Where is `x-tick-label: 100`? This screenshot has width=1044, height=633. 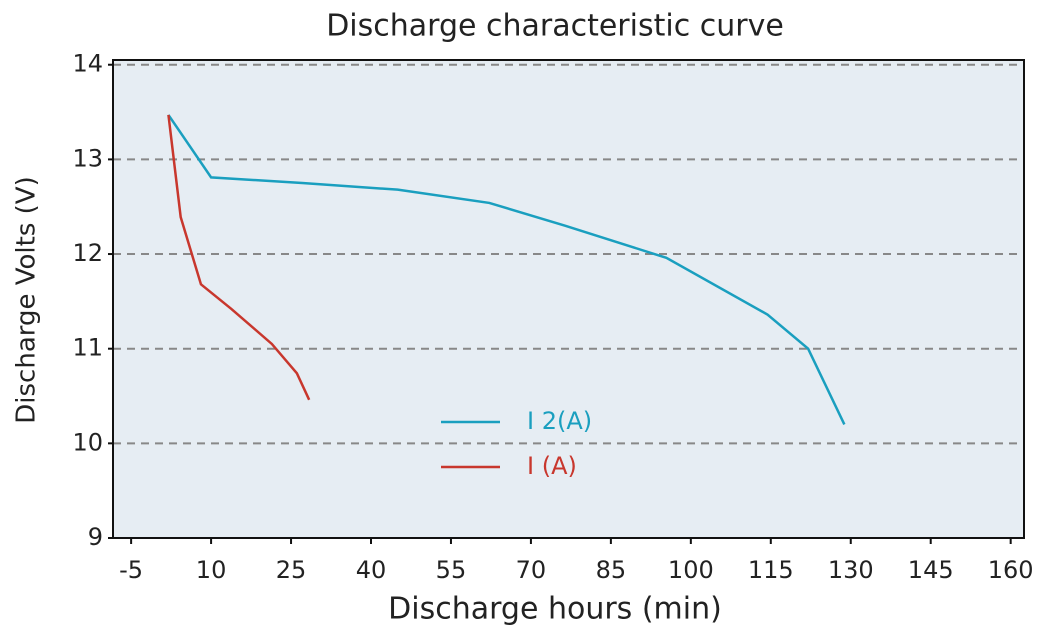
x-tick-label: 100 is located at coordinates (691, 570).